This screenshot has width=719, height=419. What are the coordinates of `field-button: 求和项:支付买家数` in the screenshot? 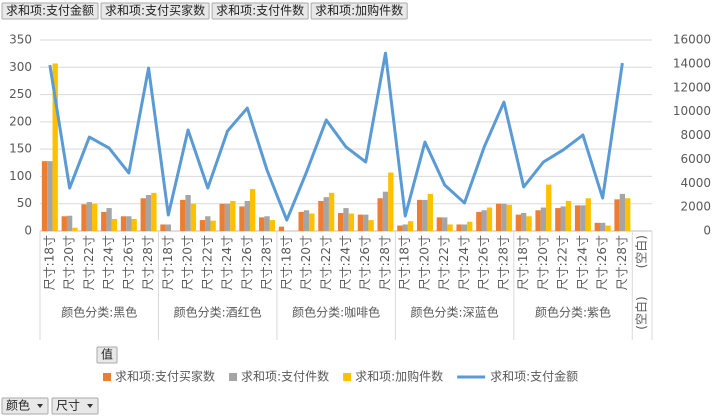 It's located at (155, 11).